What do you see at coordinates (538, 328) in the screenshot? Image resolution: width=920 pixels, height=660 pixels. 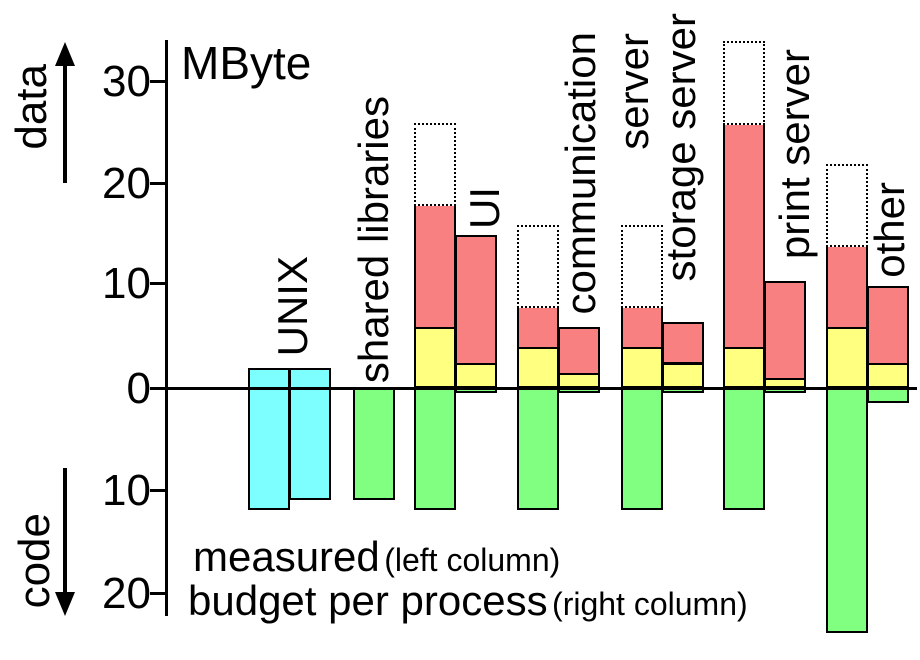 I see `bar-communication-measured-data` at bounding box center [538, 328].